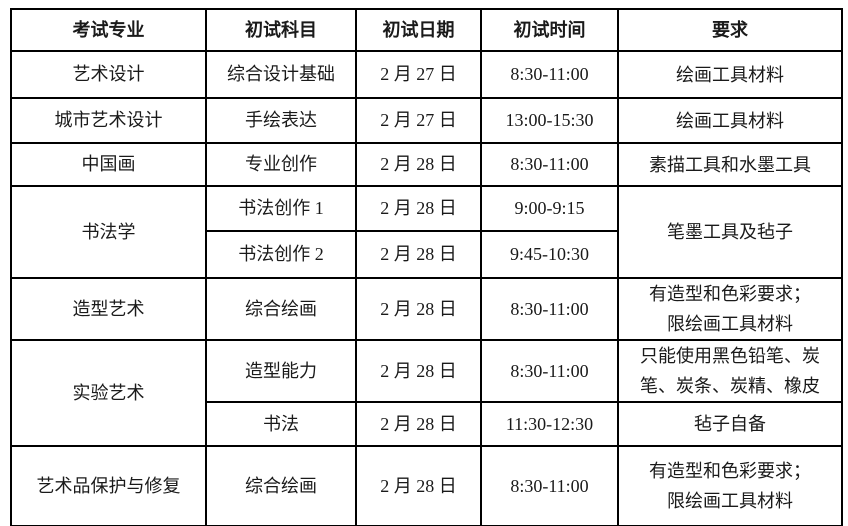 The height and width of the screenshot is (526, 848). Describe the element at coordinates (108, 30) in the screenshot. I see `column-header-major: 考试专业` at that location.